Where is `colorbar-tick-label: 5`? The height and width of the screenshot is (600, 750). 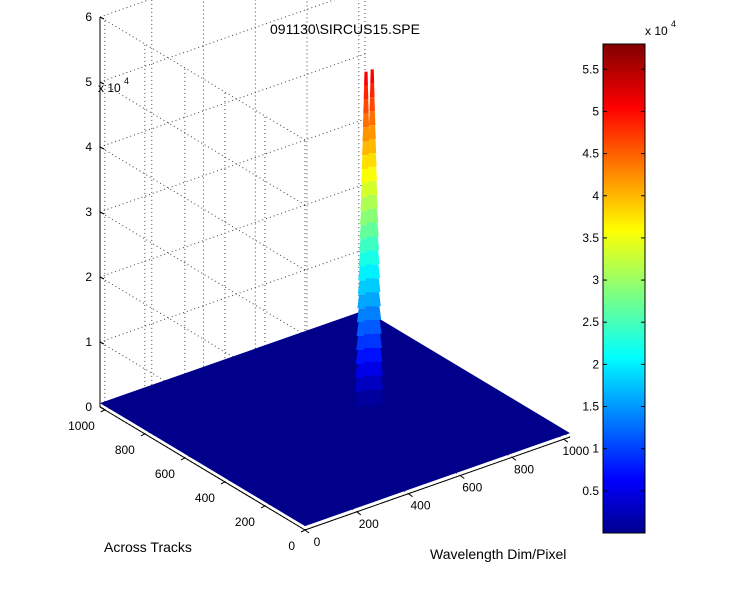
colorbar-tick-label: 5 is located at coordinates (595, 111).